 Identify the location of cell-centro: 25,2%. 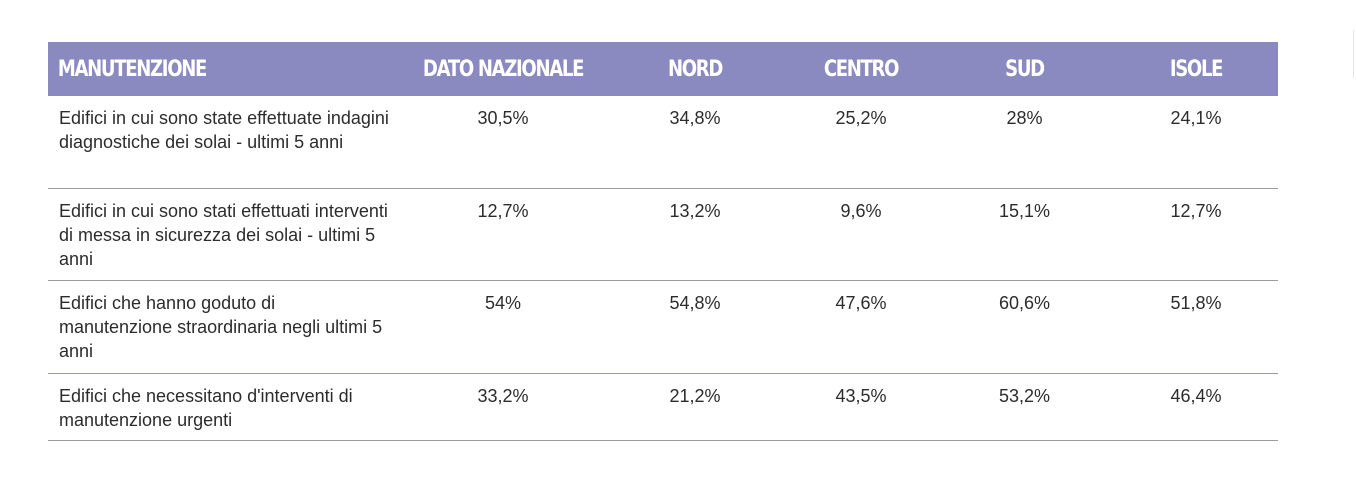
(861, 142).